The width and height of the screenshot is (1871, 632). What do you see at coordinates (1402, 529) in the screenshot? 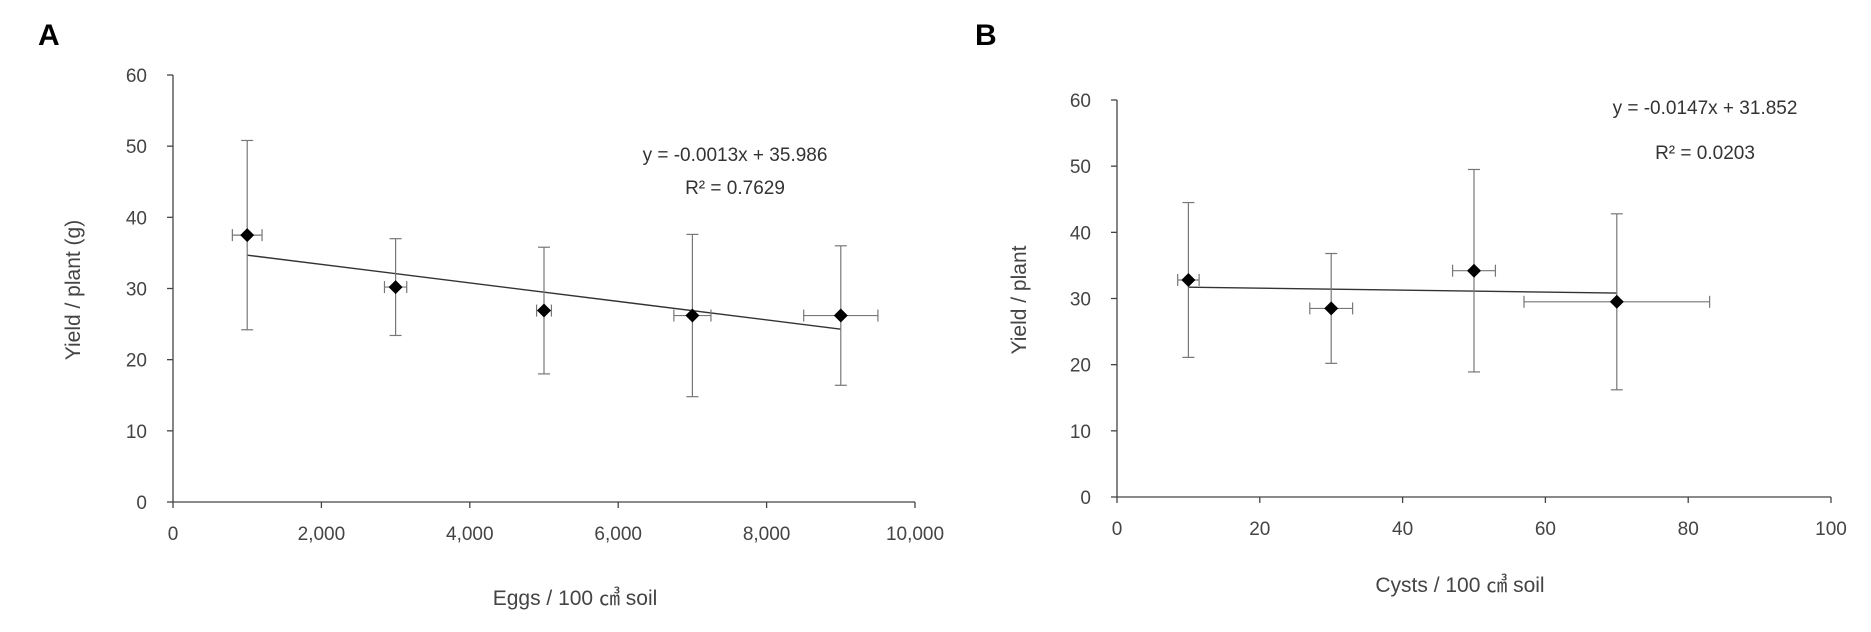
I see `panel-b-x-tick-label: 40` at bounding box center [1402, 529].